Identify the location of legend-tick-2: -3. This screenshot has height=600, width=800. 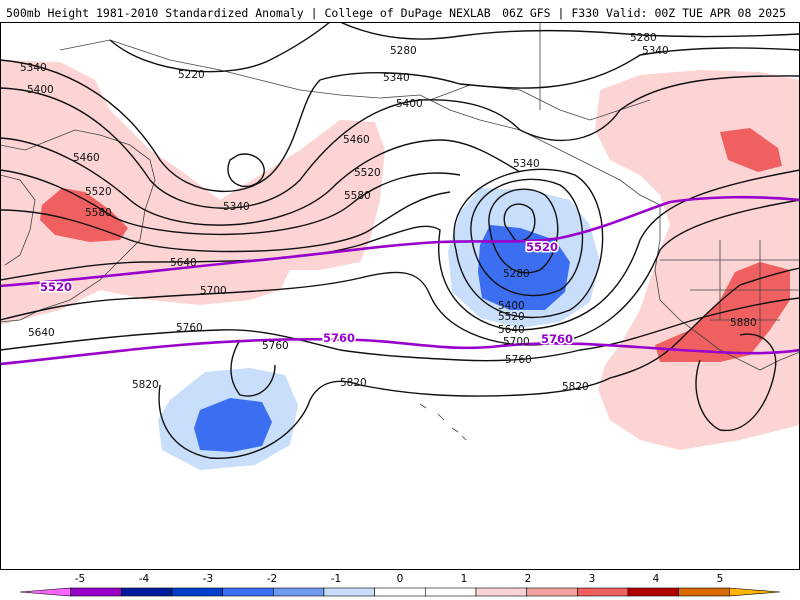
(208, 579).